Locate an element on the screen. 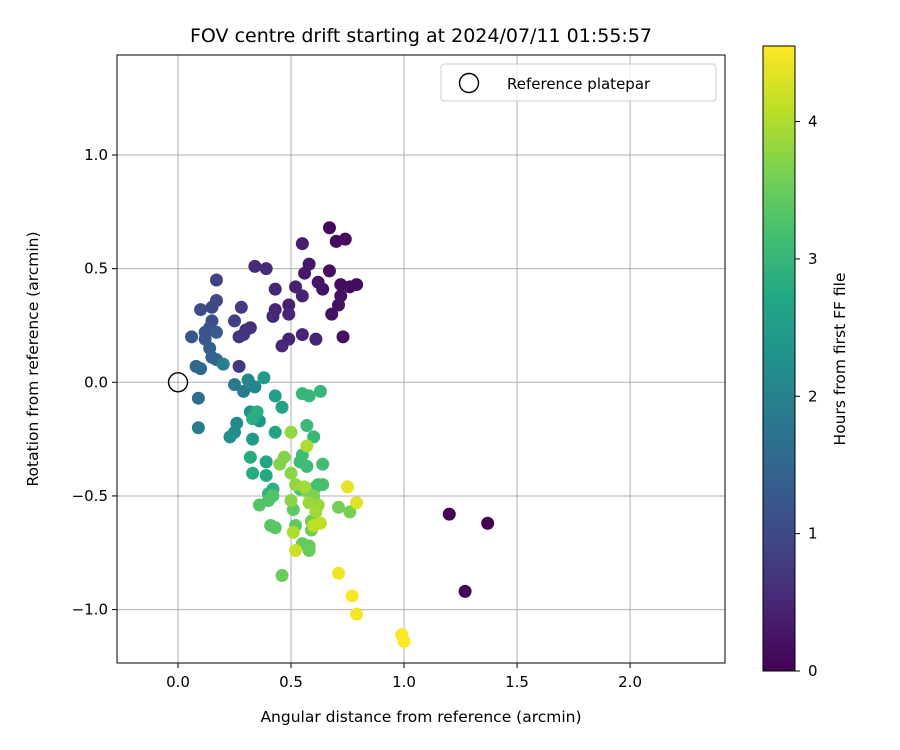 Image resolution: width=900 pixels, height=750 pixels. y-tick-label: 0.0 is located at coordinates (96, 382).